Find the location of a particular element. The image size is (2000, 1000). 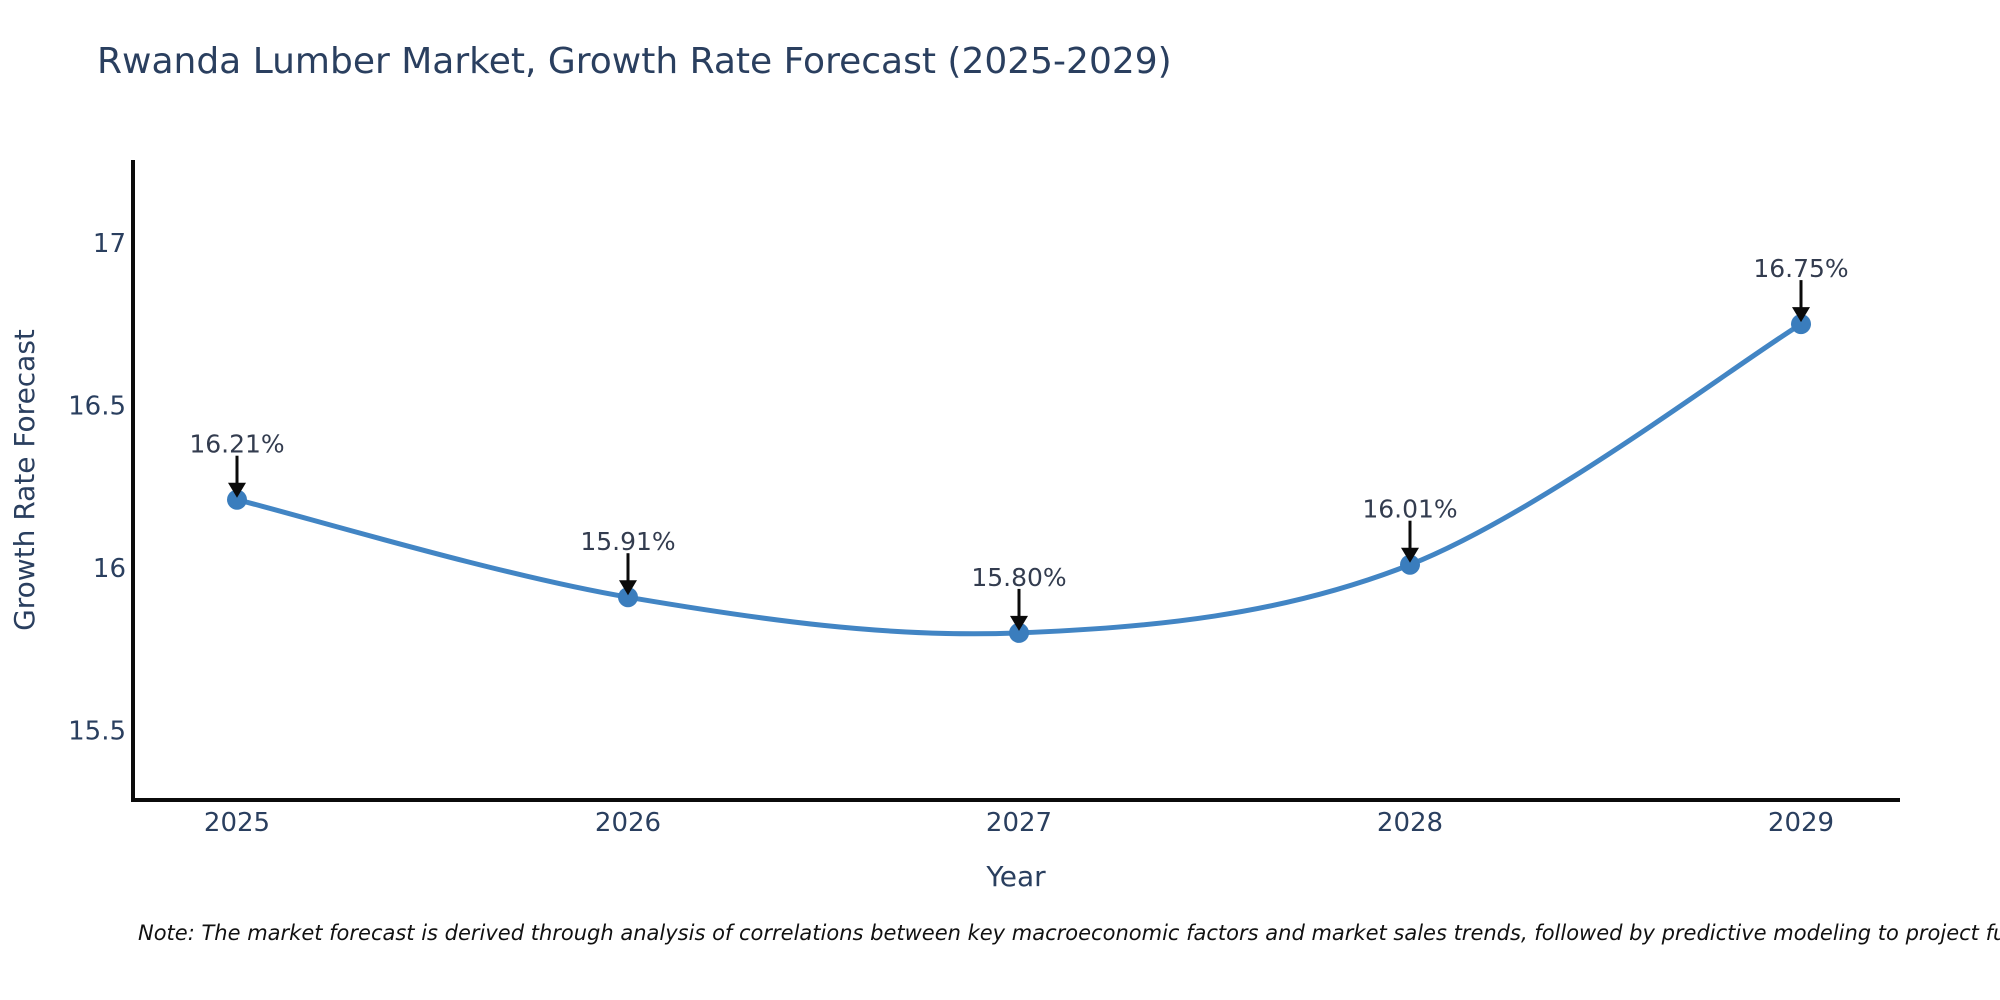

x-tick-label: 2028 is located at coordinates (1410, 823).